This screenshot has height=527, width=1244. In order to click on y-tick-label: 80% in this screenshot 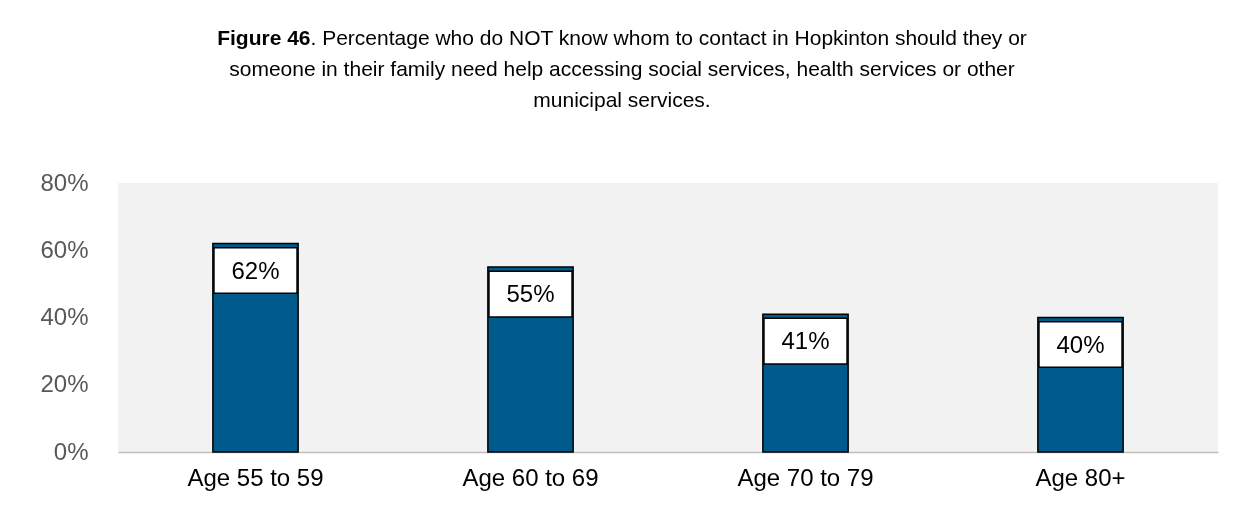, I will do `click(64, 182)`.